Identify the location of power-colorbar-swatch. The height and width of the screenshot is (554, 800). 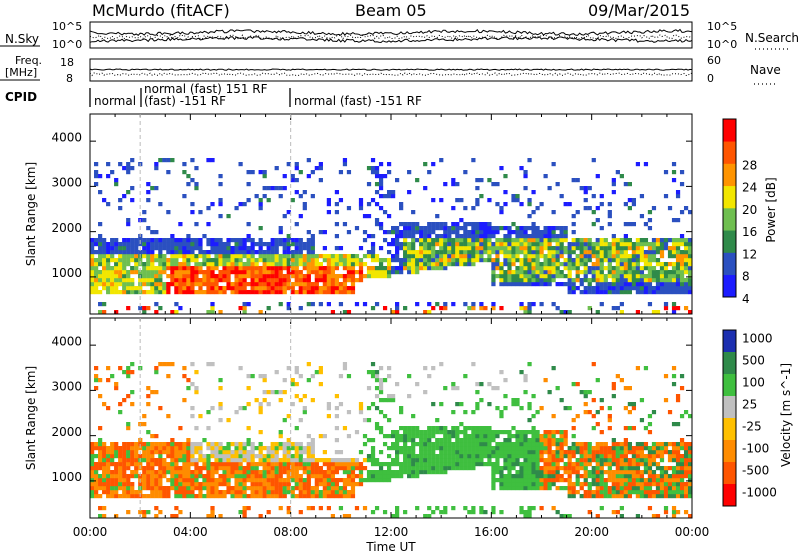
(729, 241).